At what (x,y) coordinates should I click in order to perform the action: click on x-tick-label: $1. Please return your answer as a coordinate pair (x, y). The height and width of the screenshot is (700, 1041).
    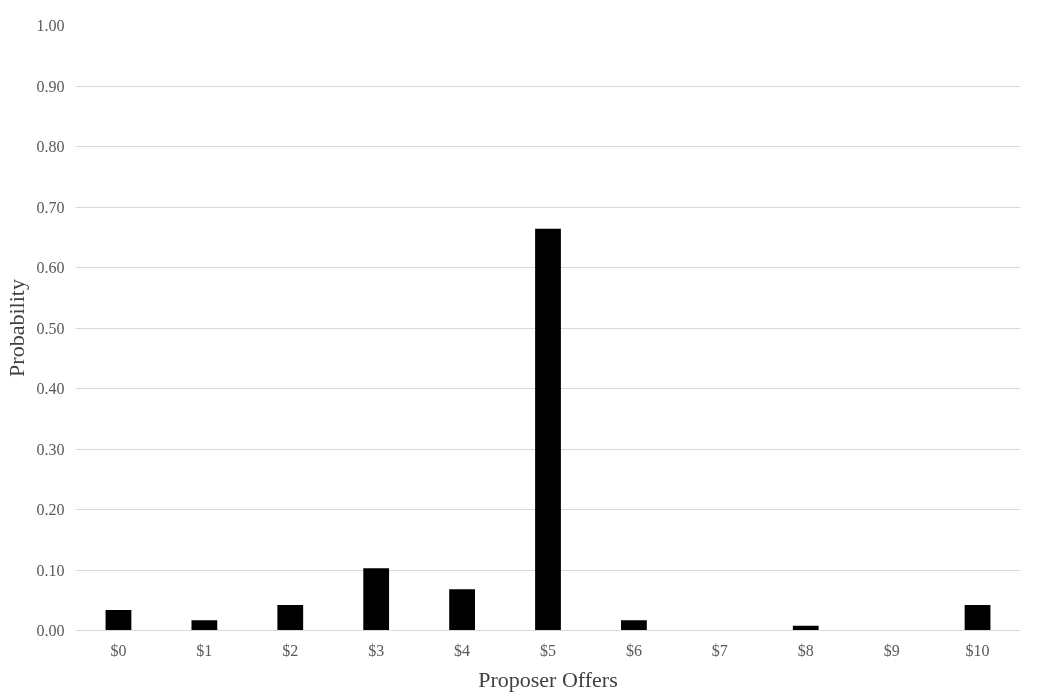
    Looking at the image, I should click on (204, 650).